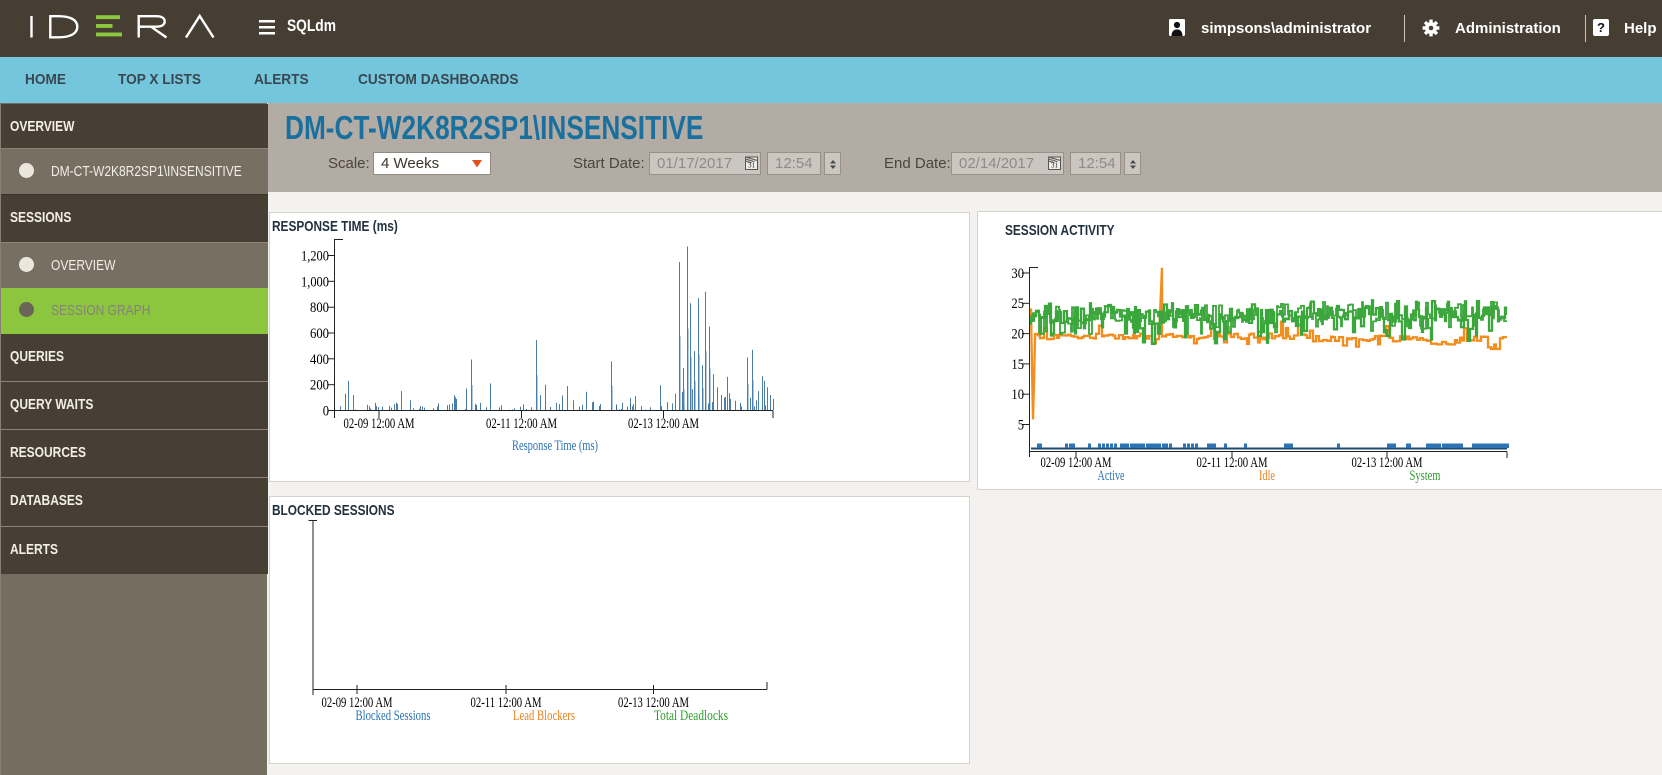  Describe the element at coordinates (315, 257) in the screenshot. I see `svg-text: 1,200` at that location.